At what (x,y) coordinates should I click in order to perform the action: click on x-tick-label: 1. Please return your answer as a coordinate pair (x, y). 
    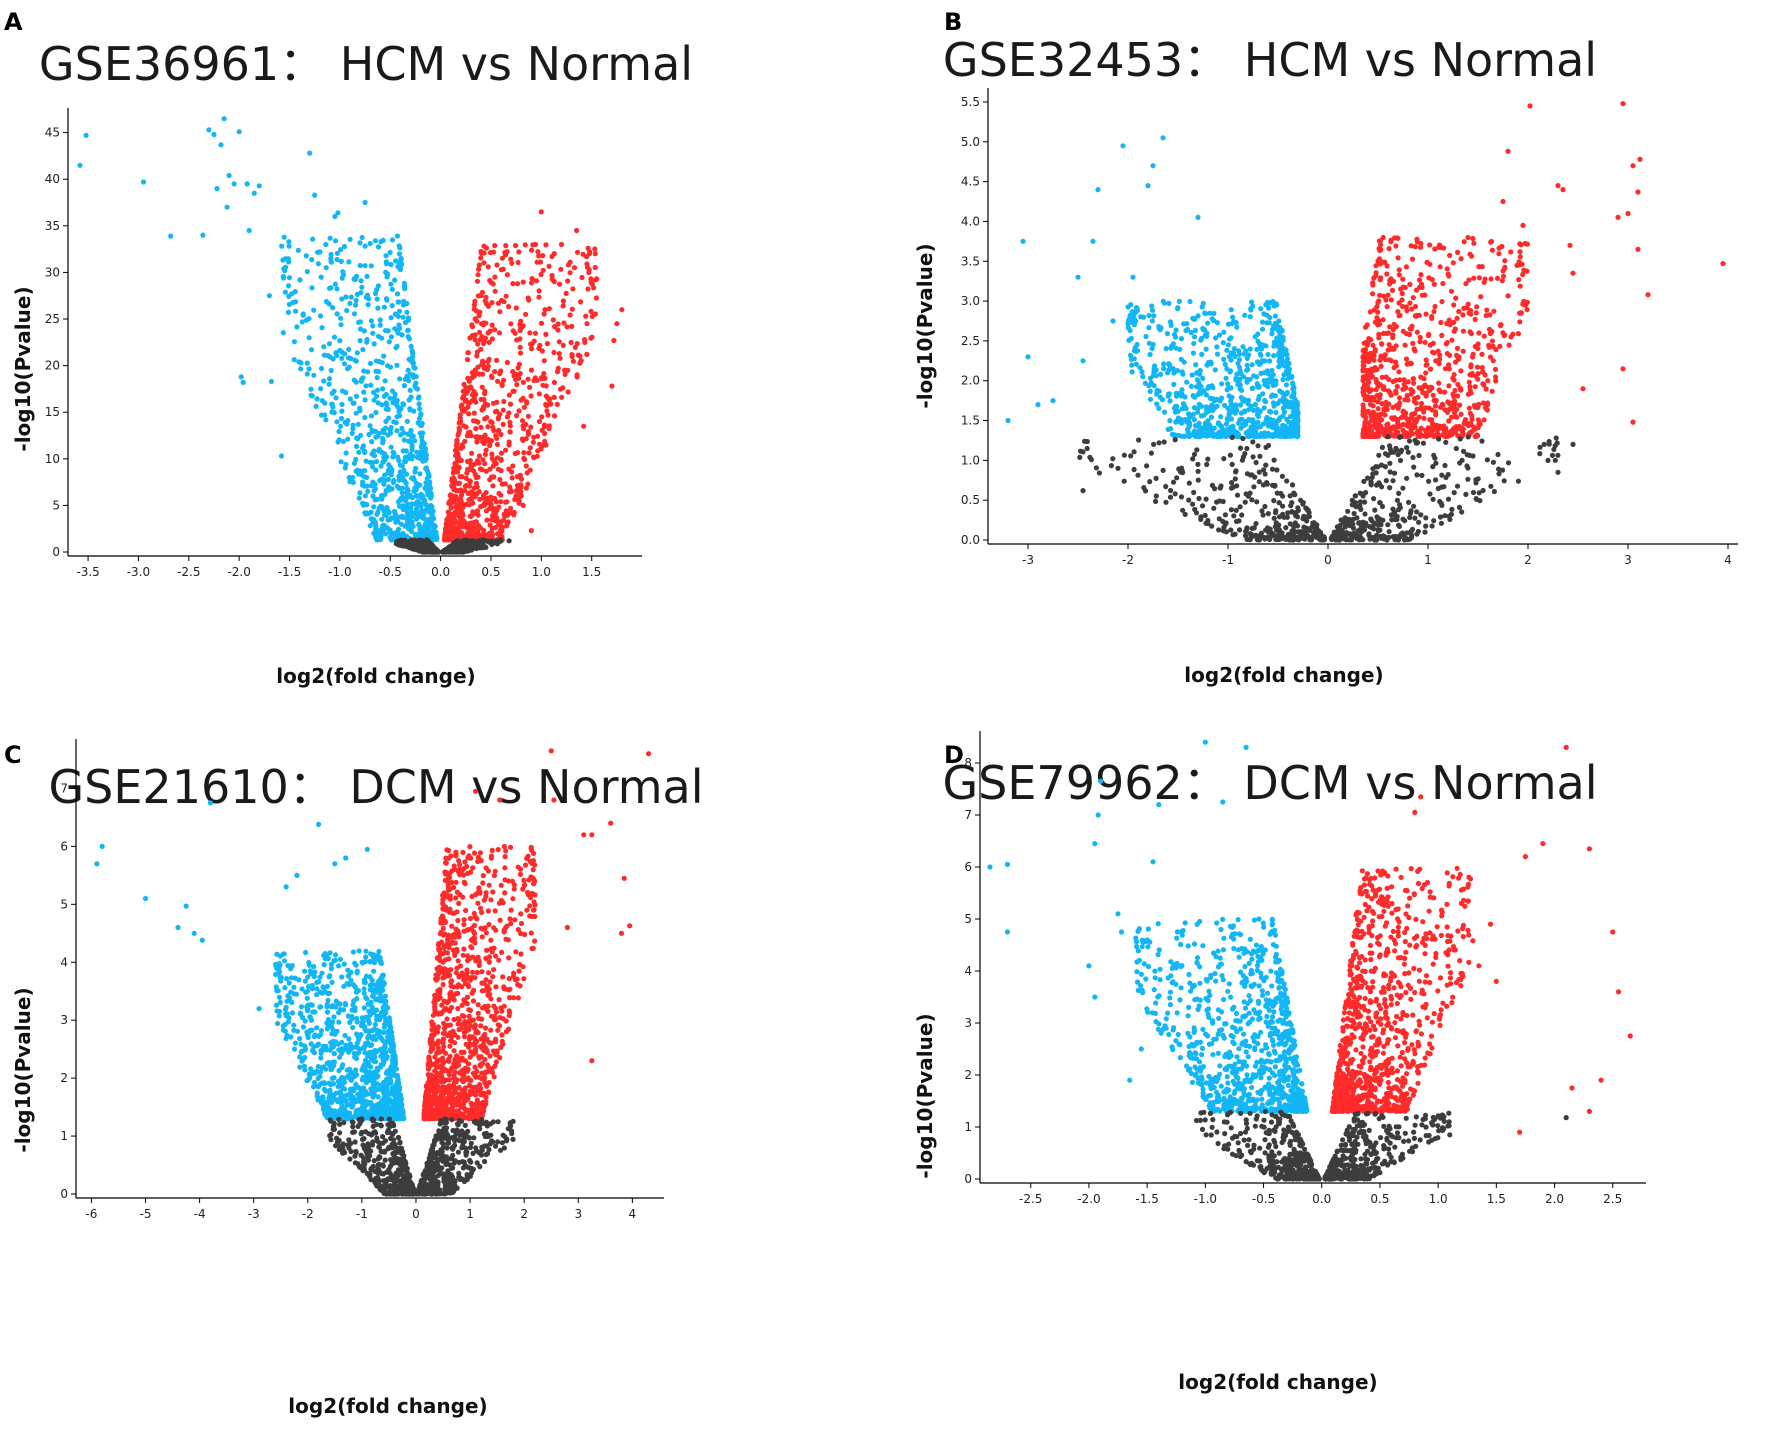
    Looking at the image, I should click on (1428, 560).